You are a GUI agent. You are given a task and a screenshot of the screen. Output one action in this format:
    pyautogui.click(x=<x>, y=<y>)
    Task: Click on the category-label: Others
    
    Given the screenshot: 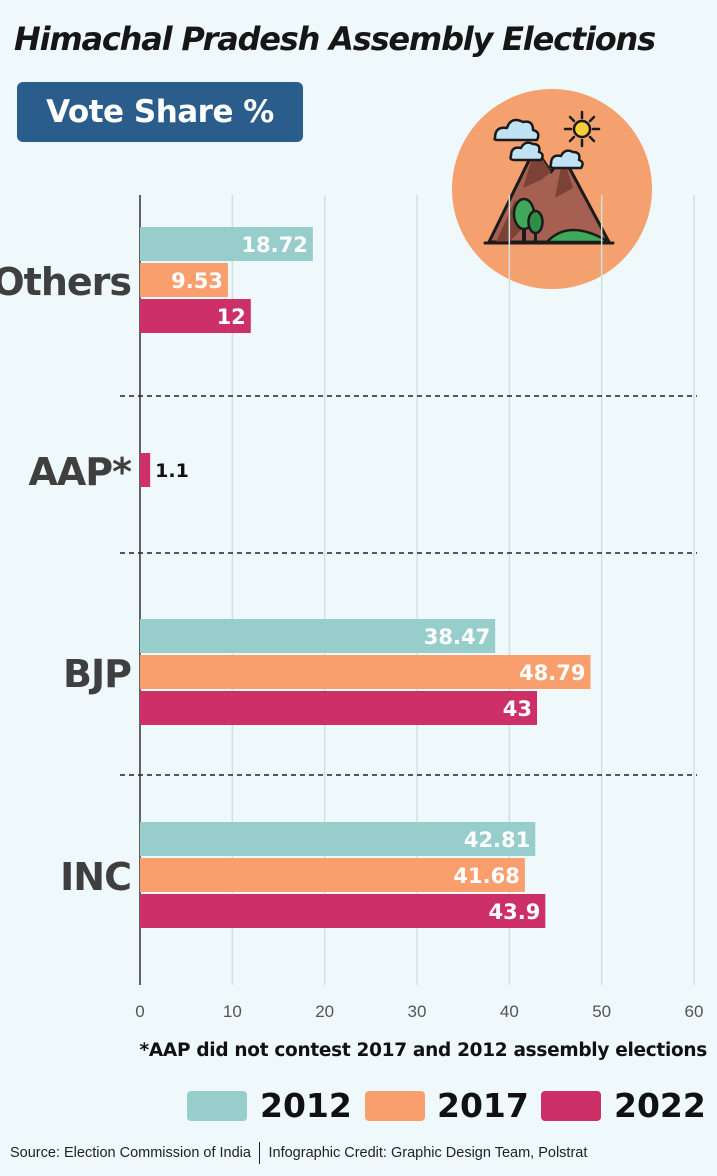 What is the action you would take?
    pyautogui.click(x=65, y=282)
    